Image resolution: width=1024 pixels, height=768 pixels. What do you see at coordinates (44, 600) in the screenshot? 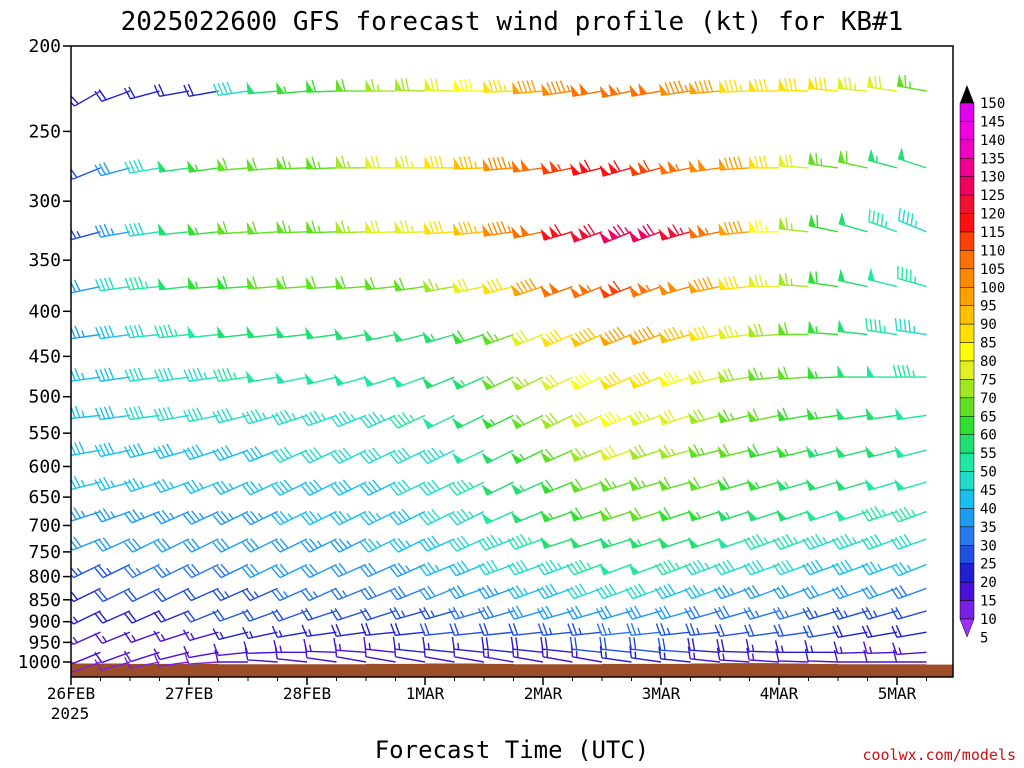
I see `y-tick-label: 850` at bounding box center [44, 600].